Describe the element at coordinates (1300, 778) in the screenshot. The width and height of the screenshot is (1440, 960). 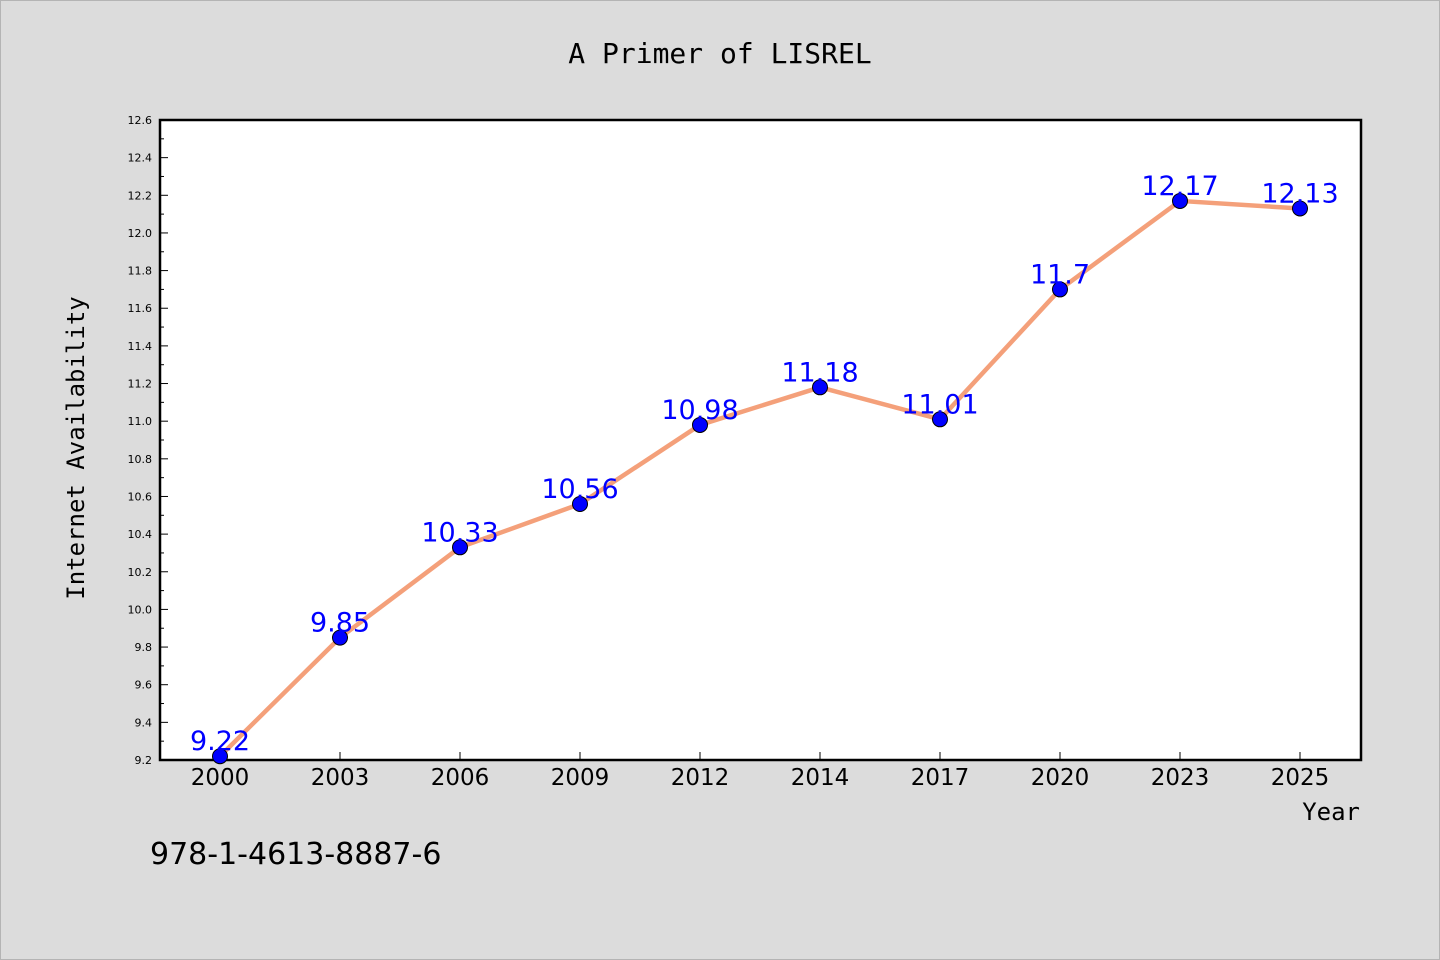
I see `x-tick-label: 2025` at that location.